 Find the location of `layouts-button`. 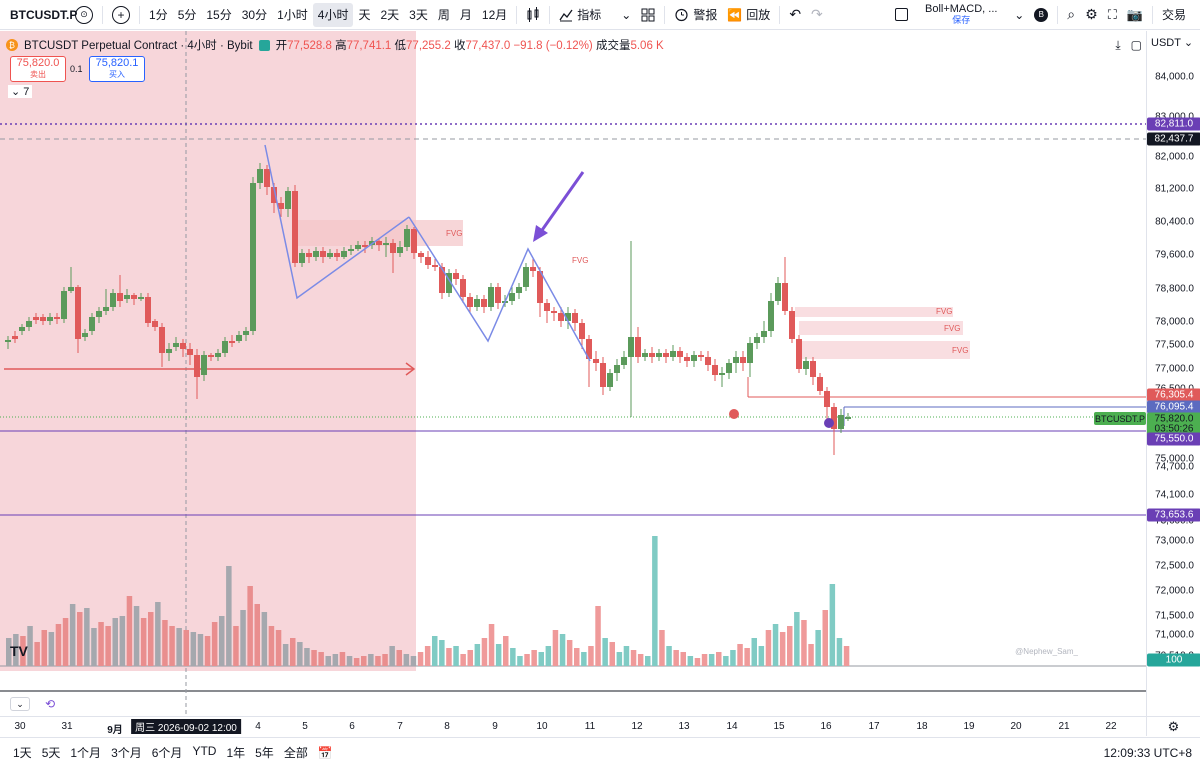

layouts-button is located at coordinates (648, 15).